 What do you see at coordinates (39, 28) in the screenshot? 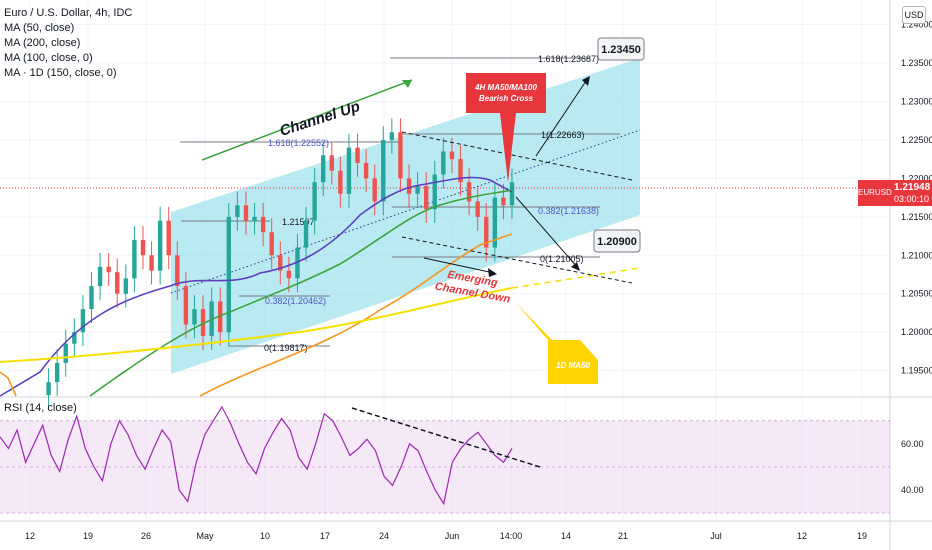
I see `indicator-ma50: MA (50, close)` at bounding box center [39, 28].